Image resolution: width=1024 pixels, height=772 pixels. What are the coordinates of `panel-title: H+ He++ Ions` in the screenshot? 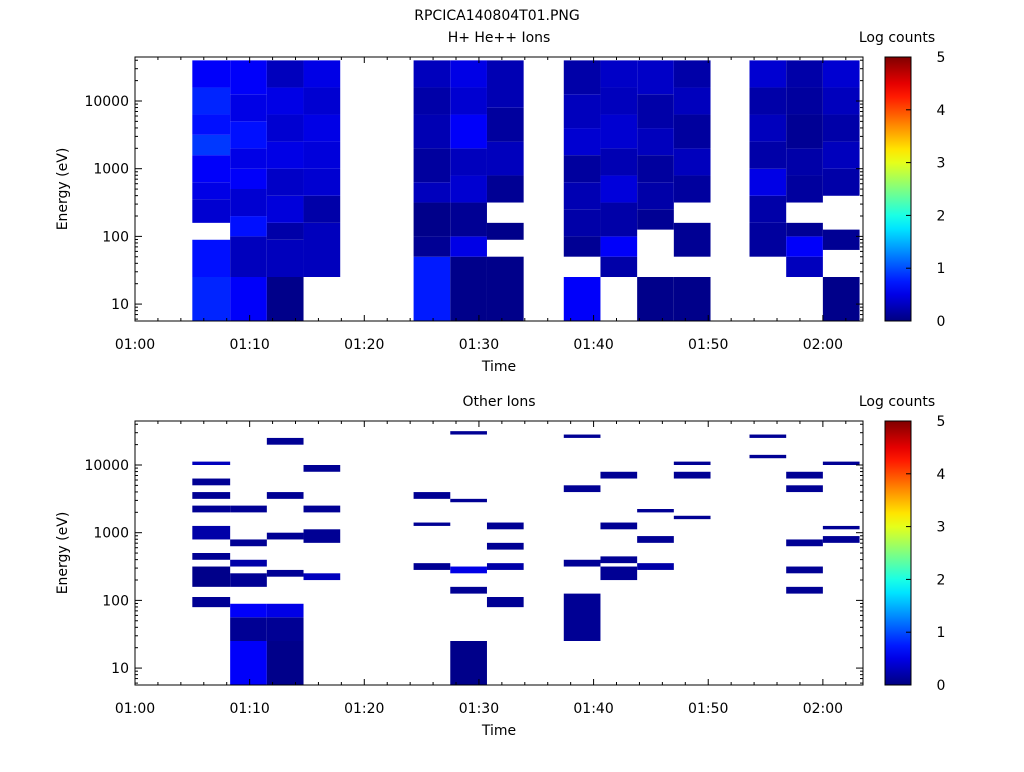 It's located at (499, 38).